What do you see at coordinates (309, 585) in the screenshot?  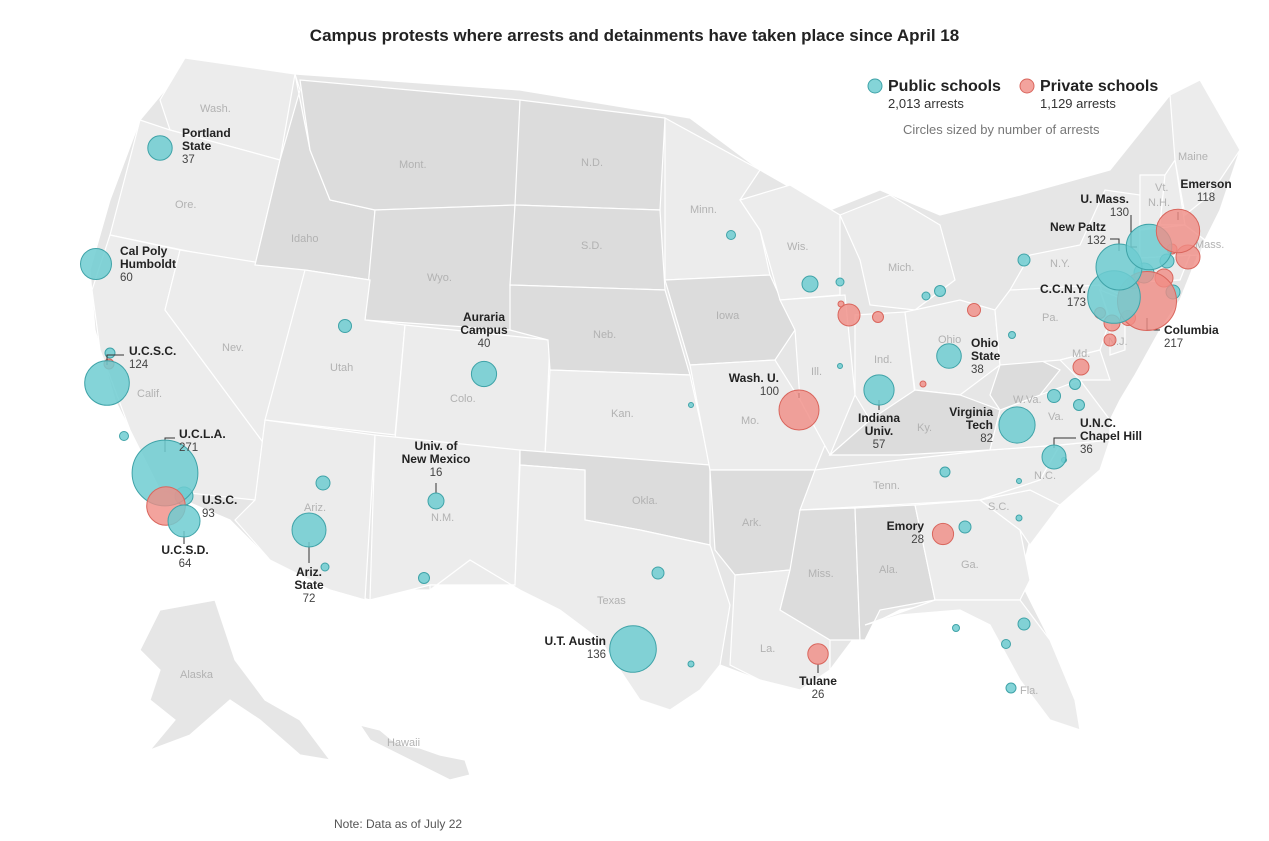 I see `school-label: Ariz. State 72` at bounding box center [309, 585].